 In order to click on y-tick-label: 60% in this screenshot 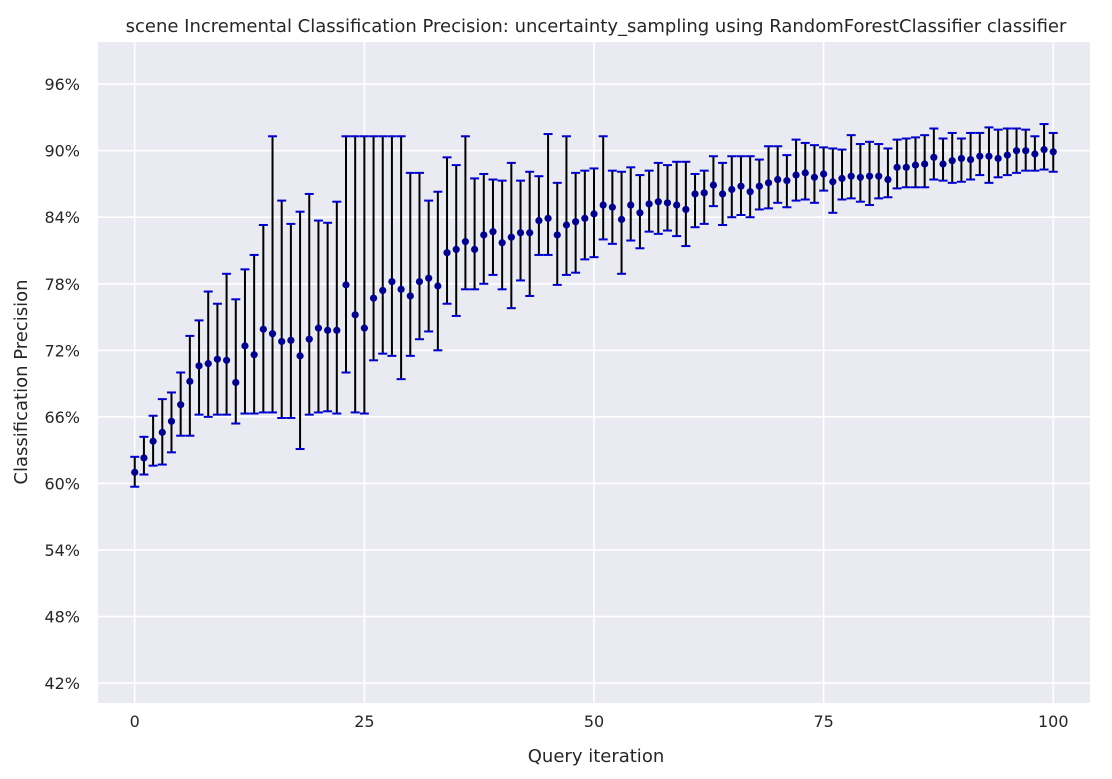, I will do `click(62, 483)`.